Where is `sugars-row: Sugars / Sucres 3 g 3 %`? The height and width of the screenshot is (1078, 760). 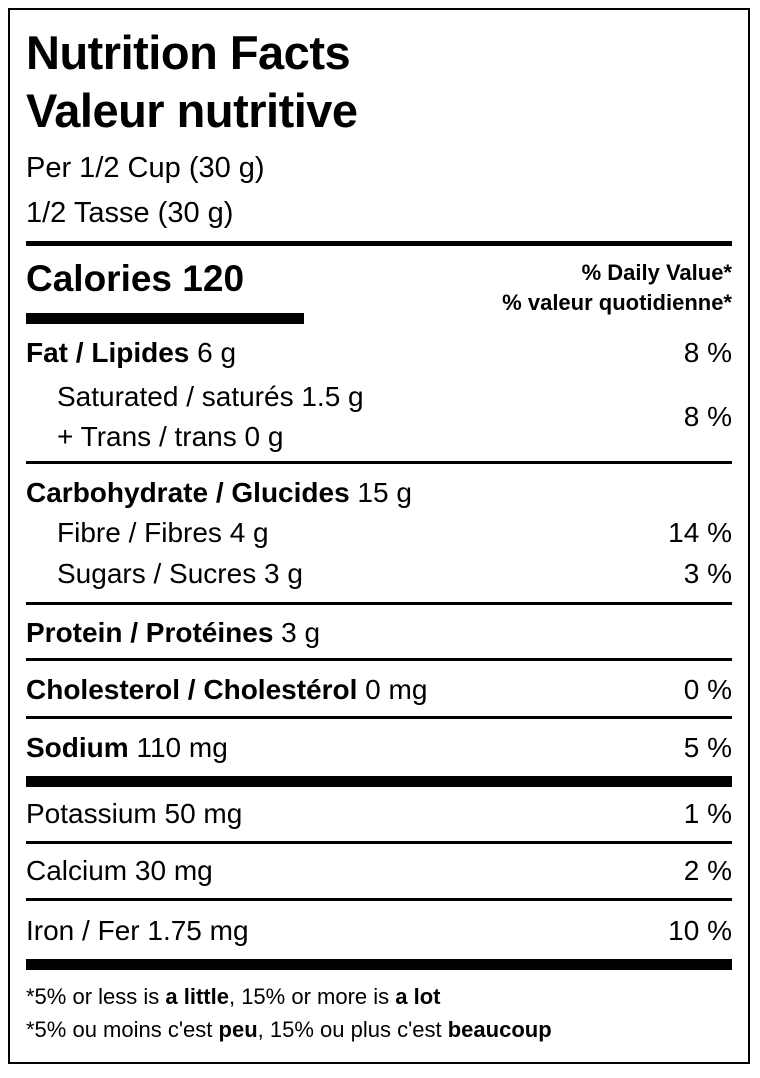
sugars-row: Sugars / Sucres 3 g 3 % is located at coordinates (379, 574).